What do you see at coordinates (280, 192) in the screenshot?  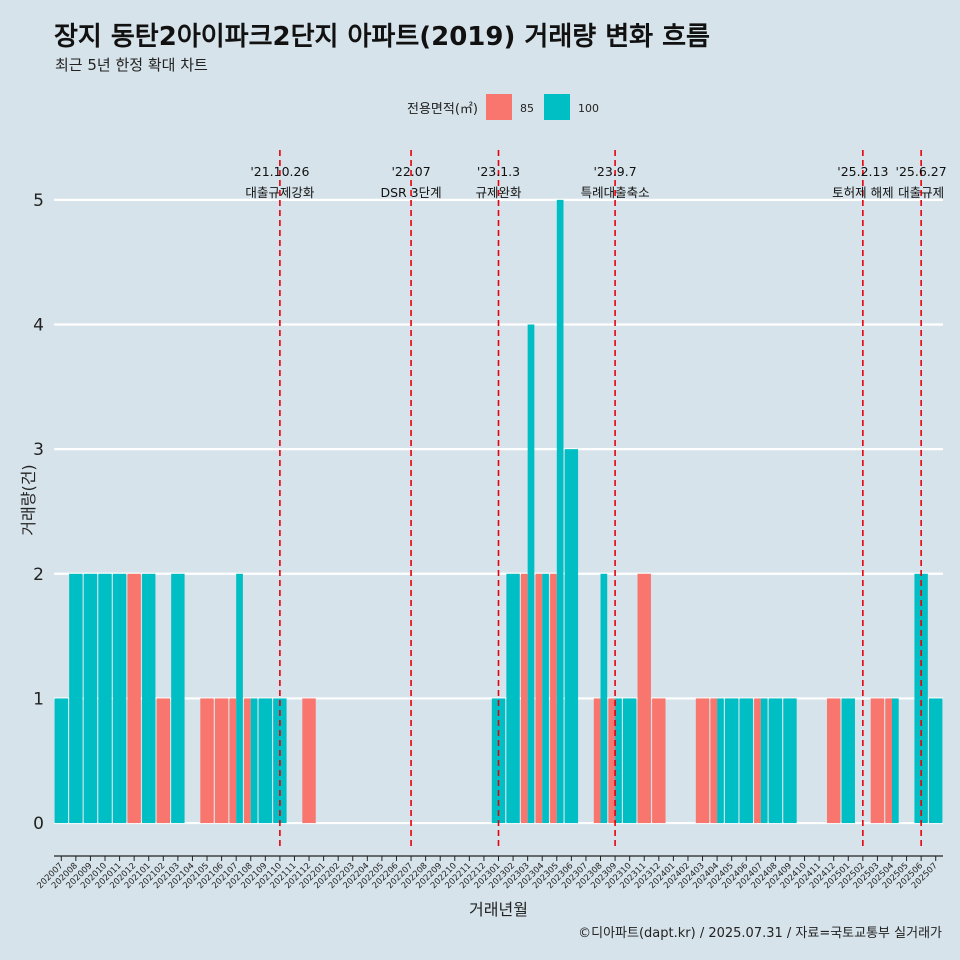 I see `event-label: 대출규제강화` at bounding box center [280, 192].